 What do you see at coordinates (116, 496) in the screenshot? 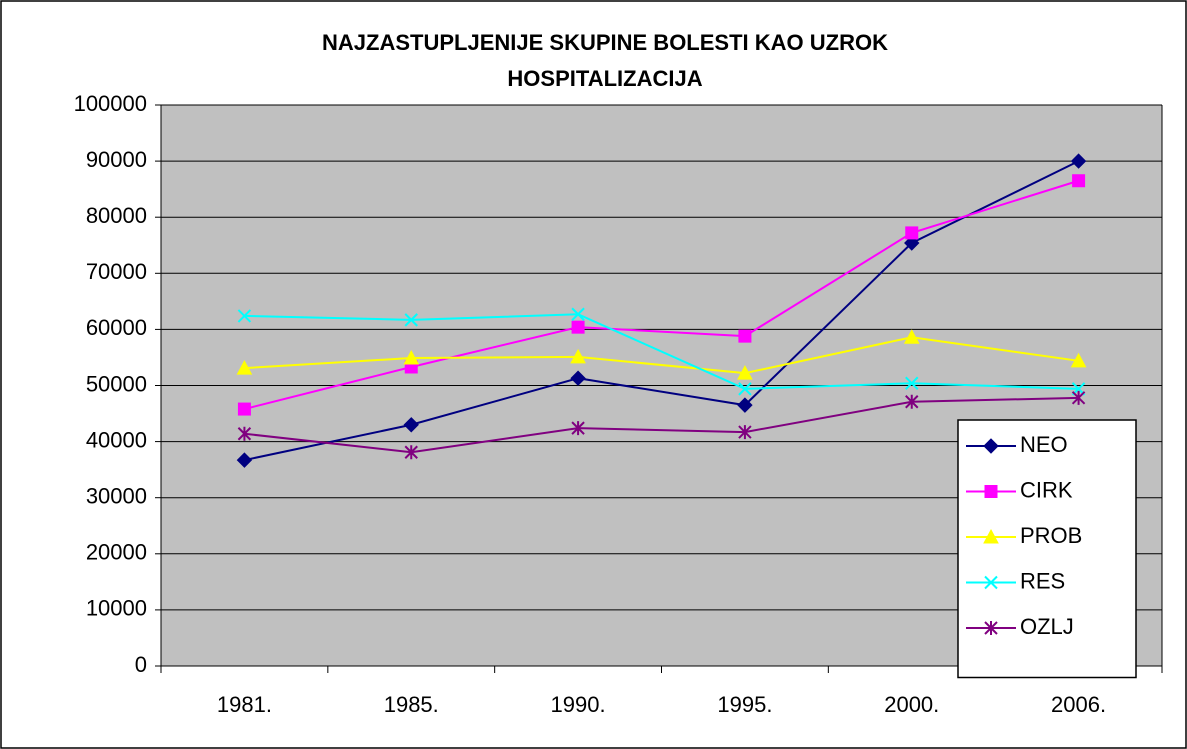
I see `y-tick-label: 30000` at bounding box center [116, 496].